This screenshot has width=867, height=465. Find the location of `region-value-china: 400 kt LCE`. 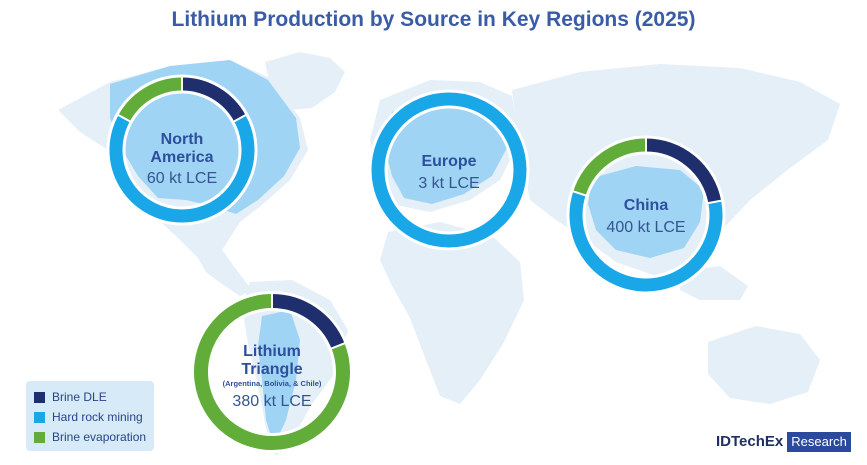

region-value-china: 400 kt LCE is located at coordinates (645, 227).